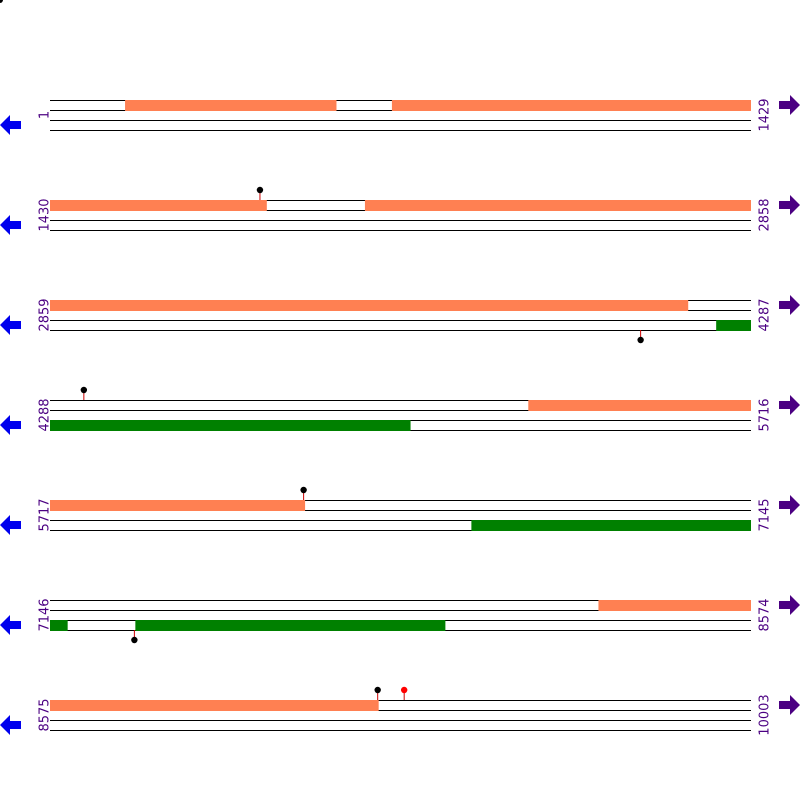 The width and height of the screenshot is (800, 800). I want to click on end-position-label: 4287, so click(765, 314).